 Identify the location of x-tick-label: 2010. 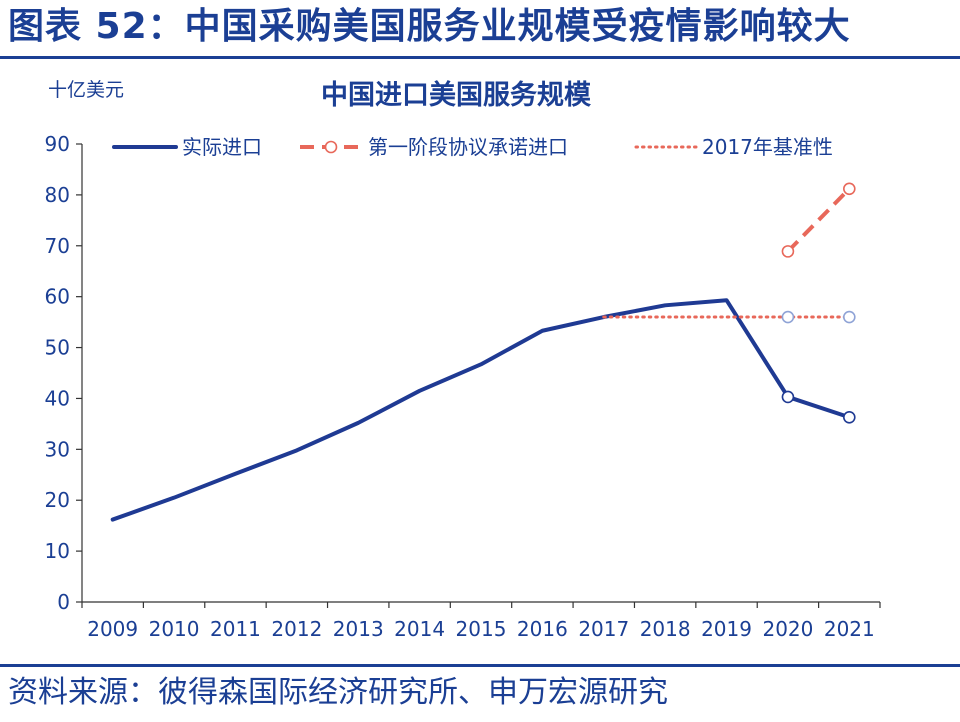
(174, 629).